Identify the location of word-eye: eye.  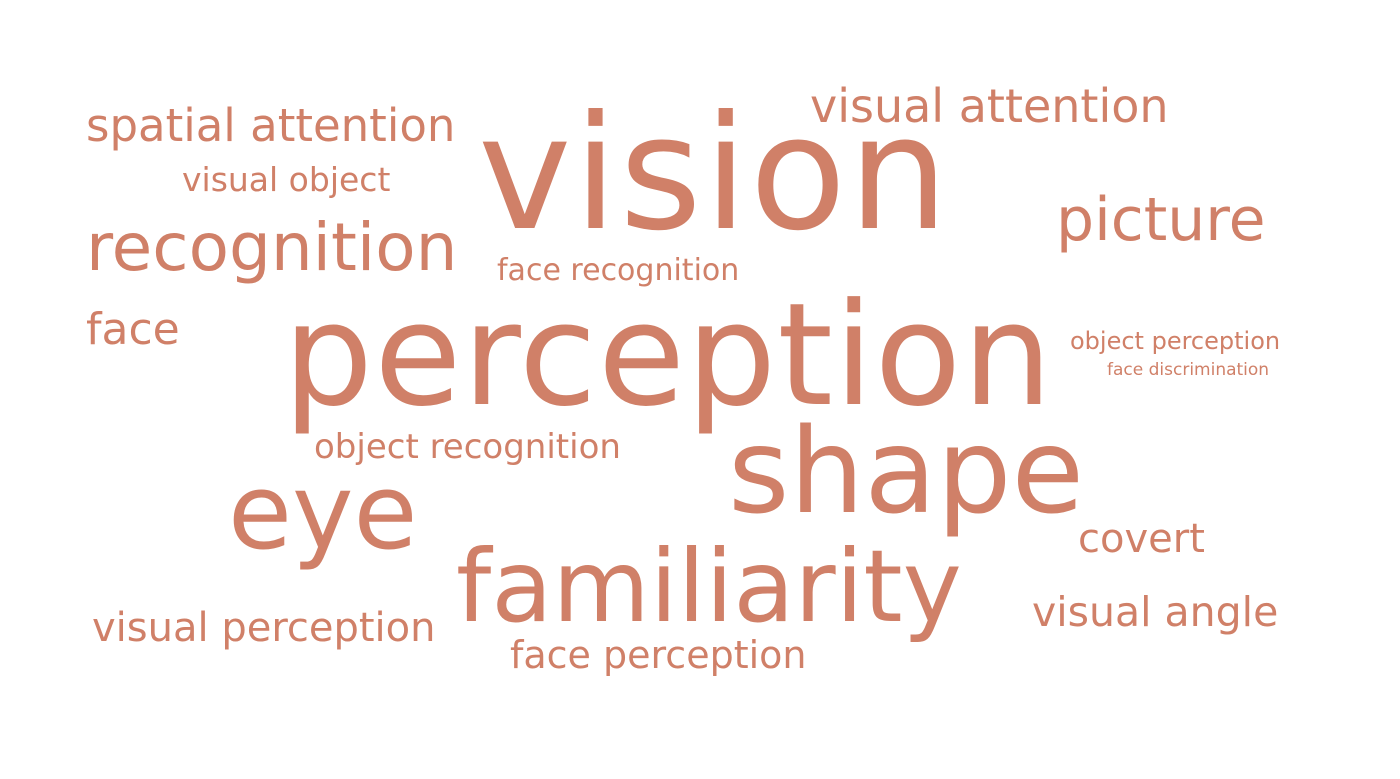
(323, 512).